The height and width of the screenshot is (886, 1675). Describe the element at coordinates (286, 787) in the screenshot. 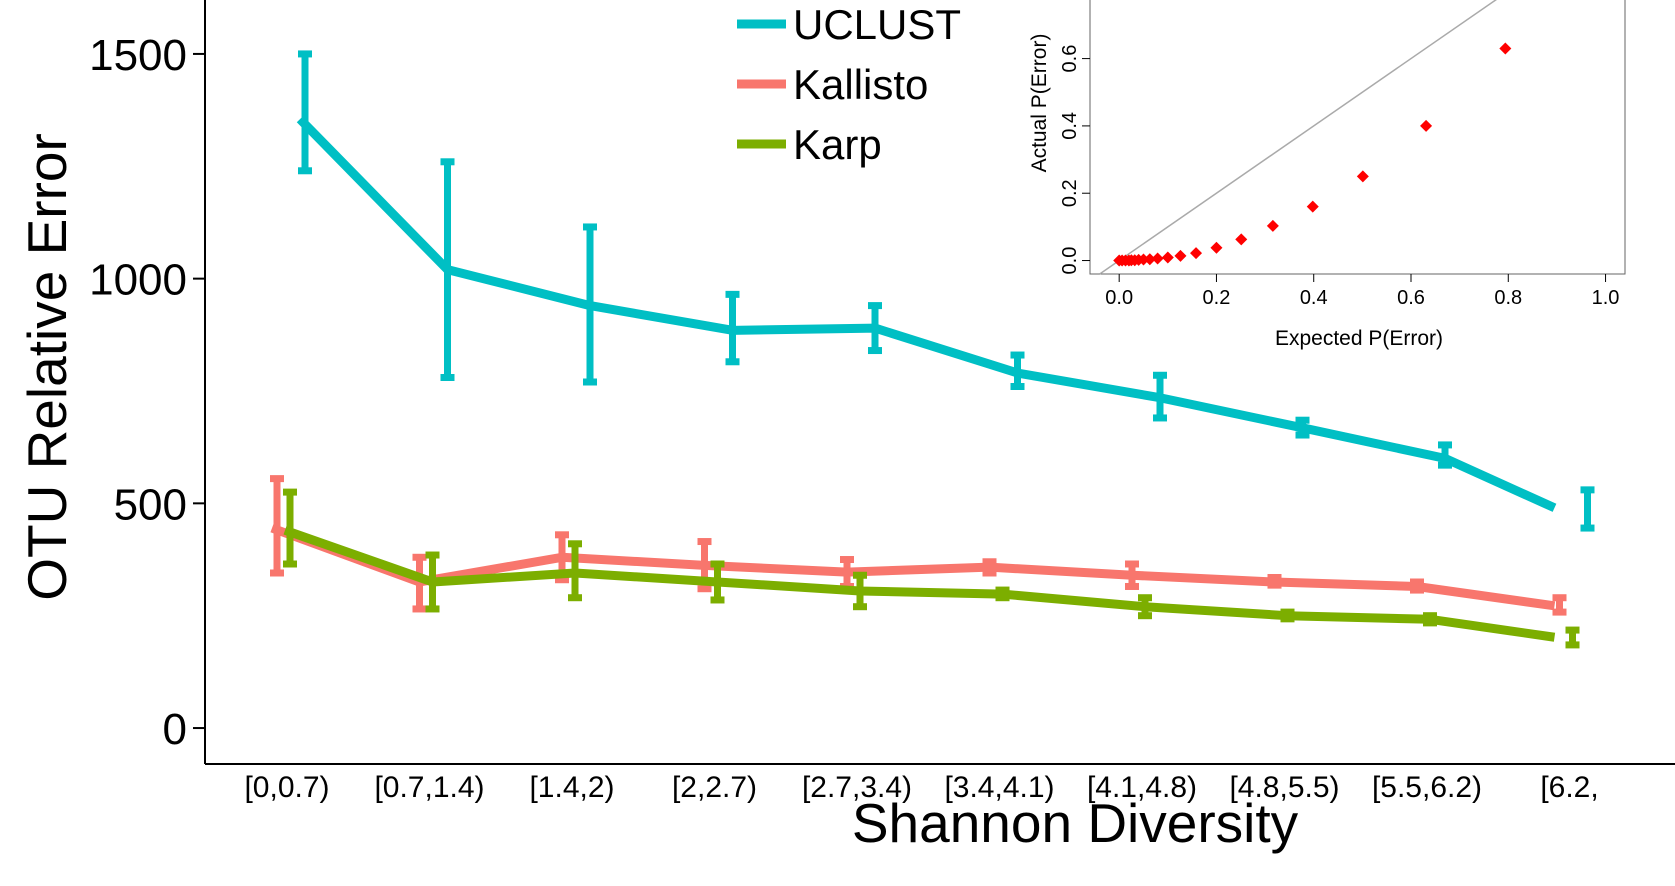

I see `main-x-tick-label-0: [0,0.7)` at that location.